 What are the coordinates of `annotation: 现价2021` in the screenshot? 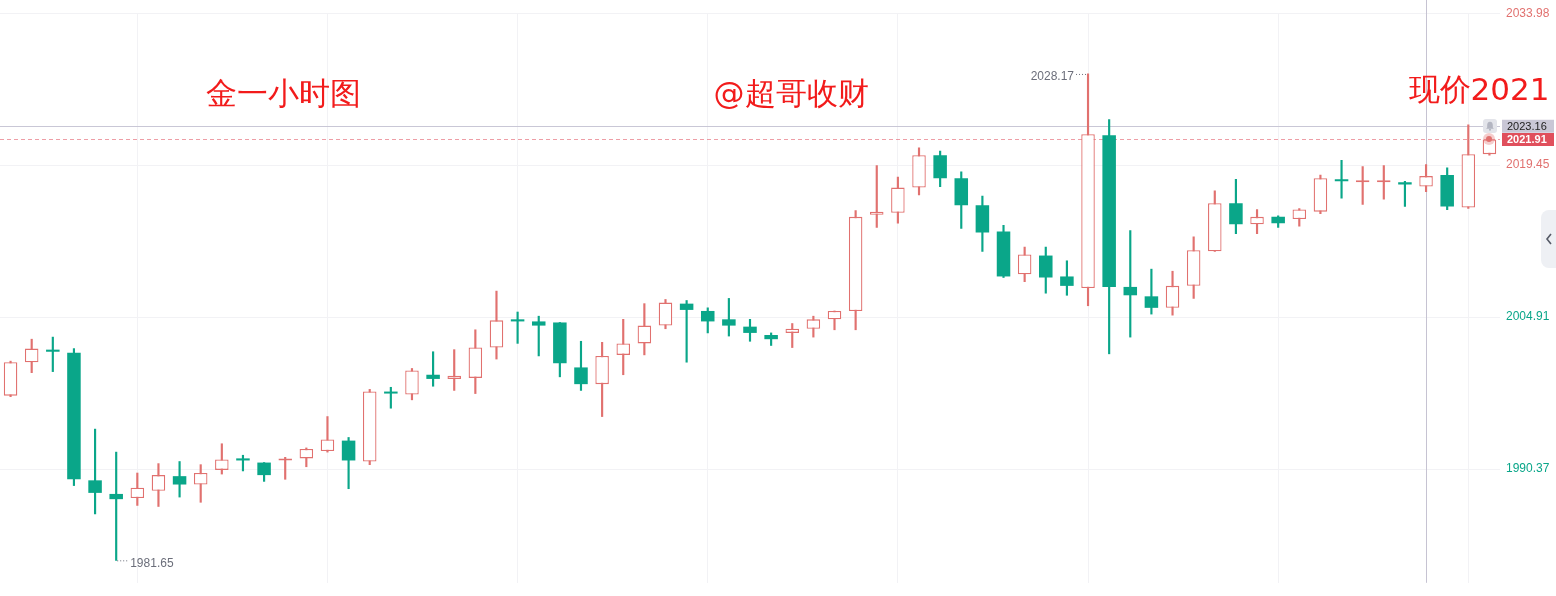 It's located at (1479, 89).